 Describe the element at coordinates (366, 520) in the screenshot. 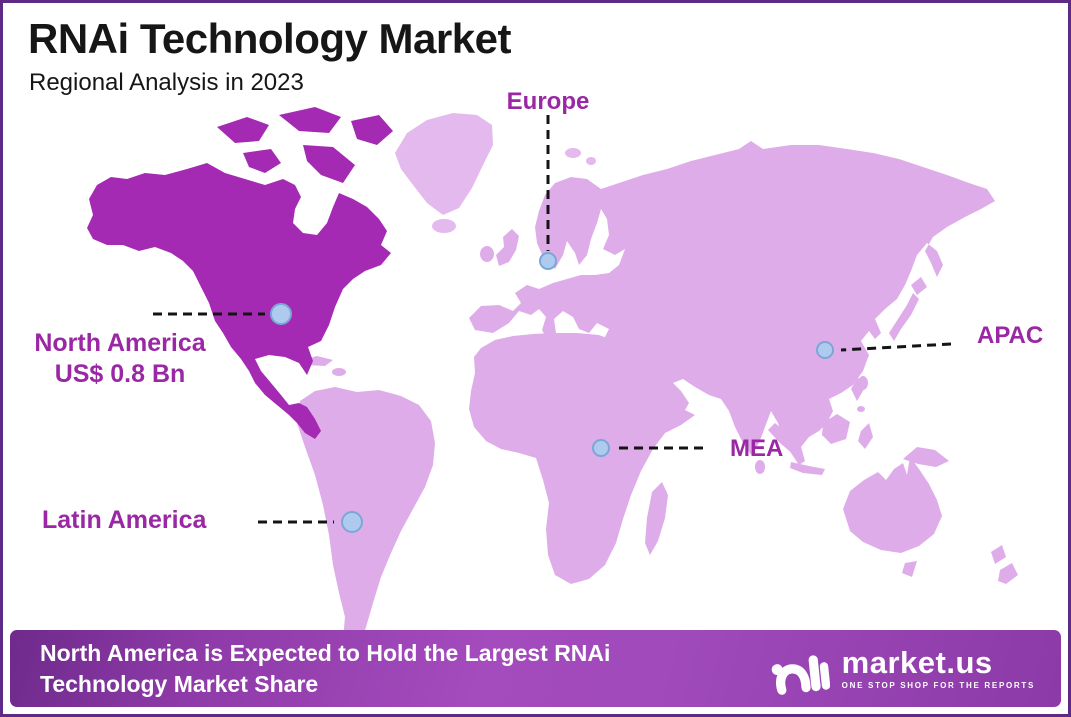

I see `landmass-south-america` at that location.